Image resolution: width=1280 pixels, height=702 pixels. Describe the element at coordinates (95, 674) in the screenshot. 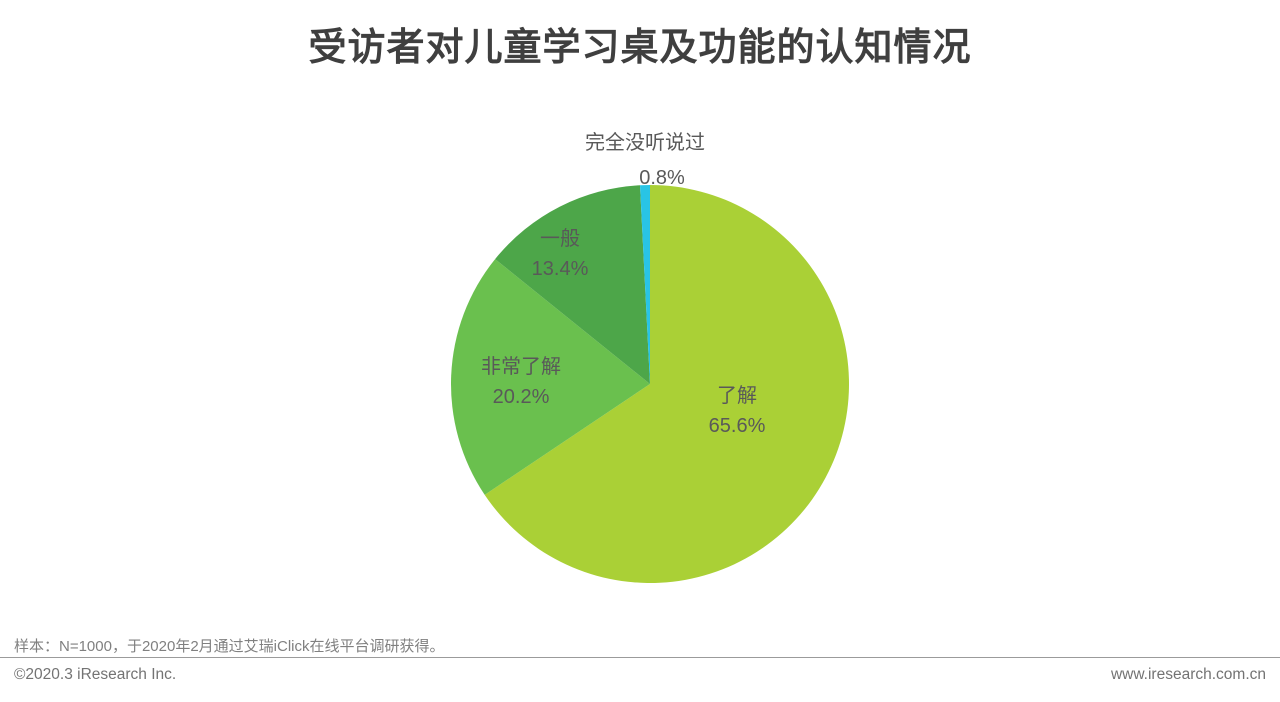

I see `copyright-text: ©2020.3 iResearch Inc.` at that location.